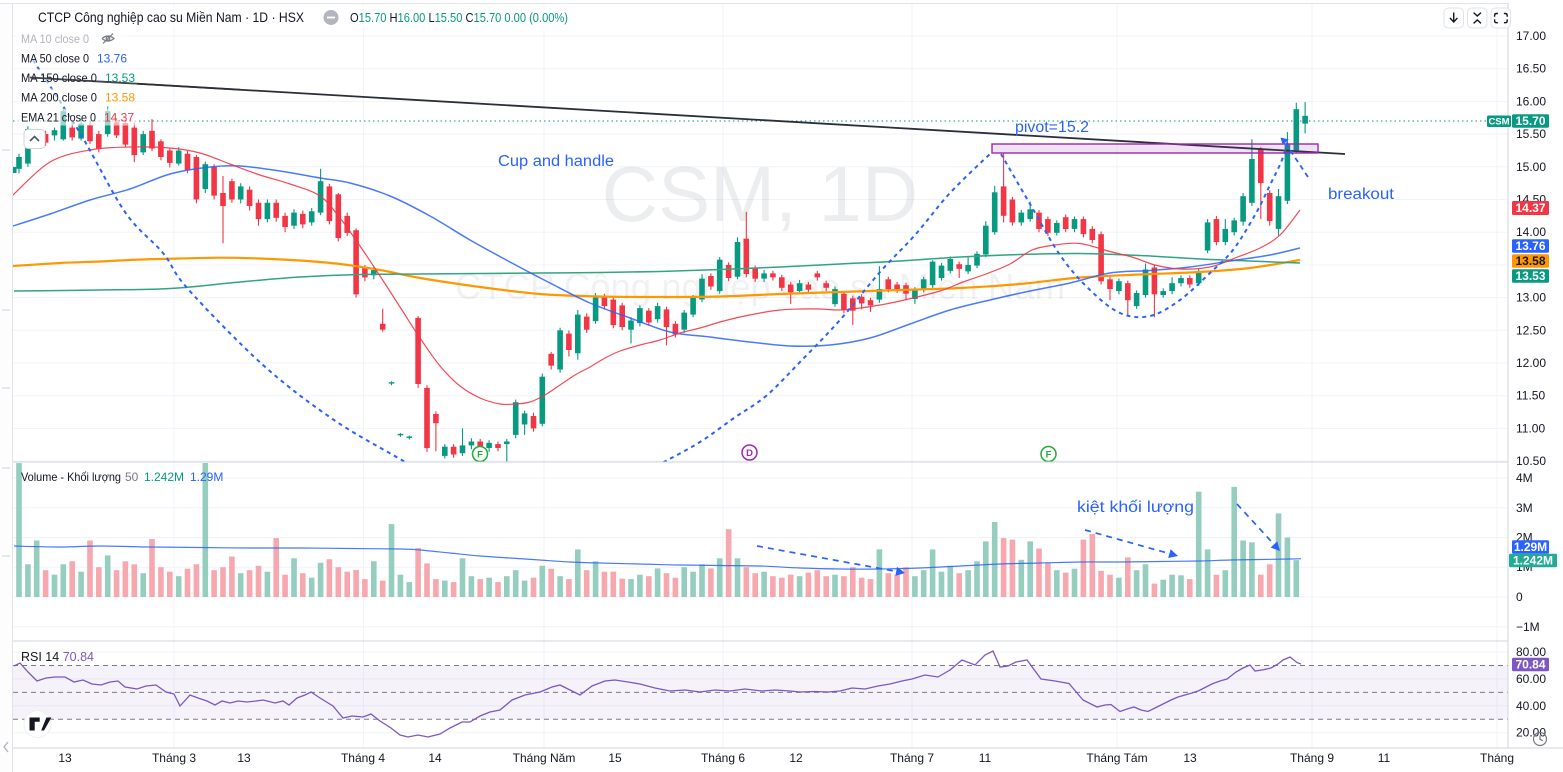  Describe the element at coordinates (1116, 758) in the screenshot. I see `svg-text: Tháng Tám` at that location.